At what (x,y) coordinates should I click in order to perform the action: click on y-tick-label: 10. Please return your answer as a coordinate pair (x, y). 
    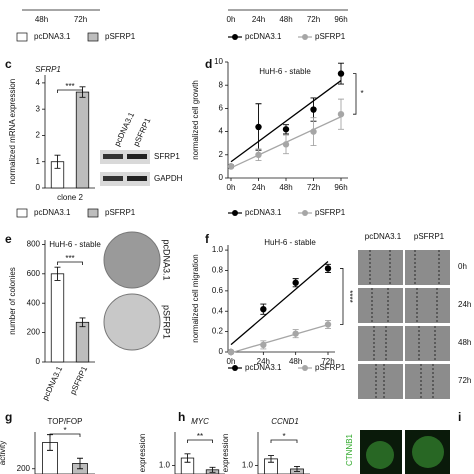
    Looking at the image, I should click on (218, 61).